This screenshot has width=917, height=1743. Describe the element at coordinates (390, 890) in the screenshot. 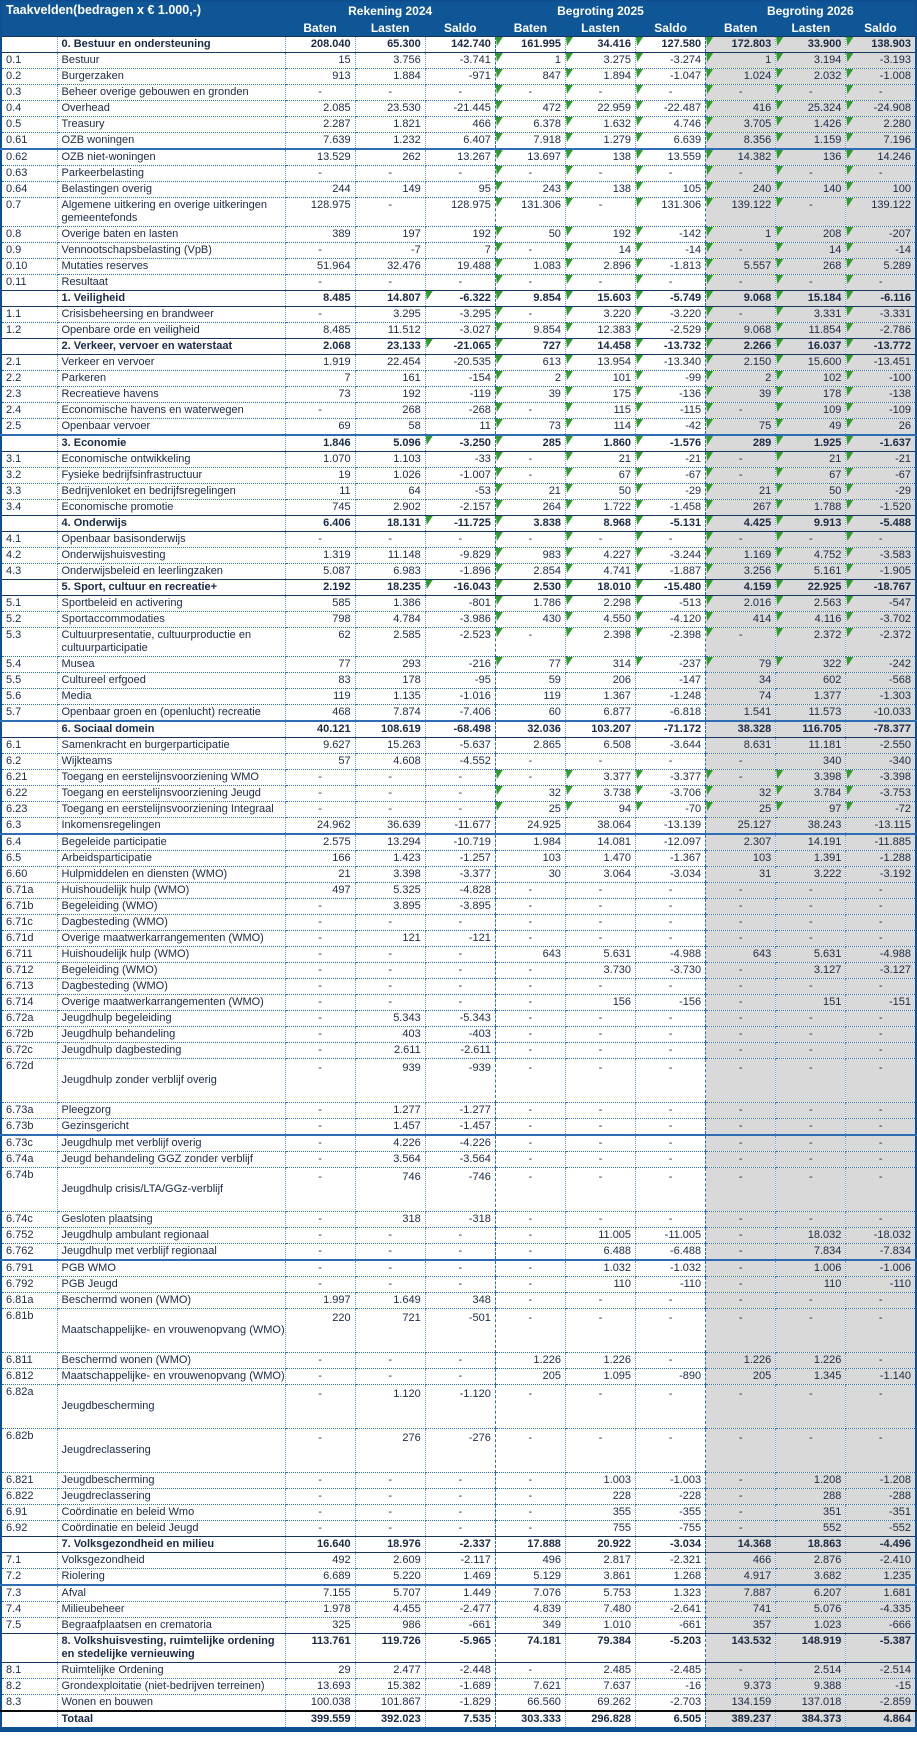

I see `cell-lasten-2024: 5.325` at that location.